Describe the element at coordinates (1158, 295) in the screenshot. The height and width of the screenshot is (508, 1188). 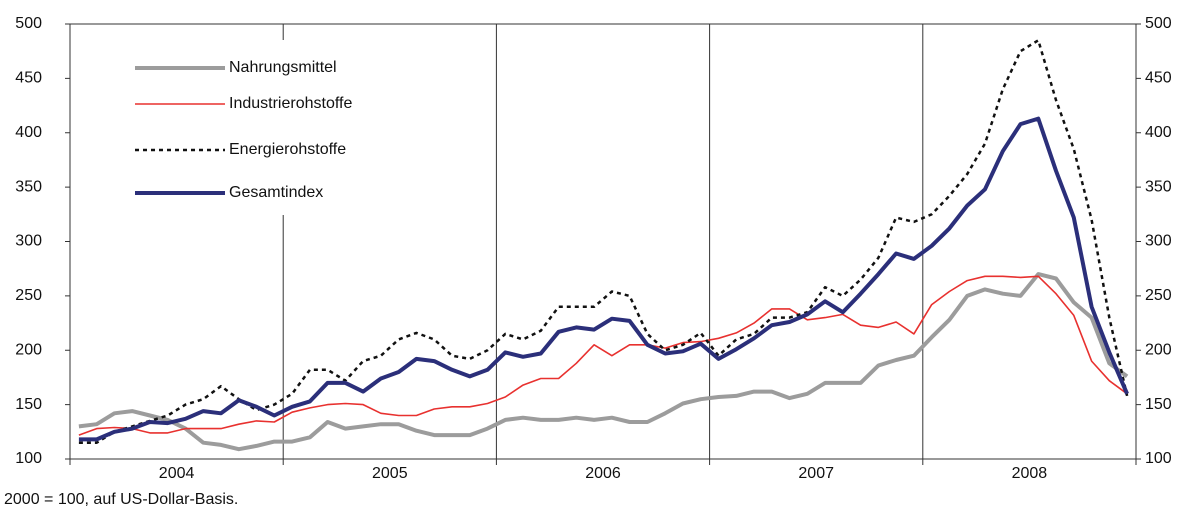
I see `y-tick-label-right: 250` at that location.